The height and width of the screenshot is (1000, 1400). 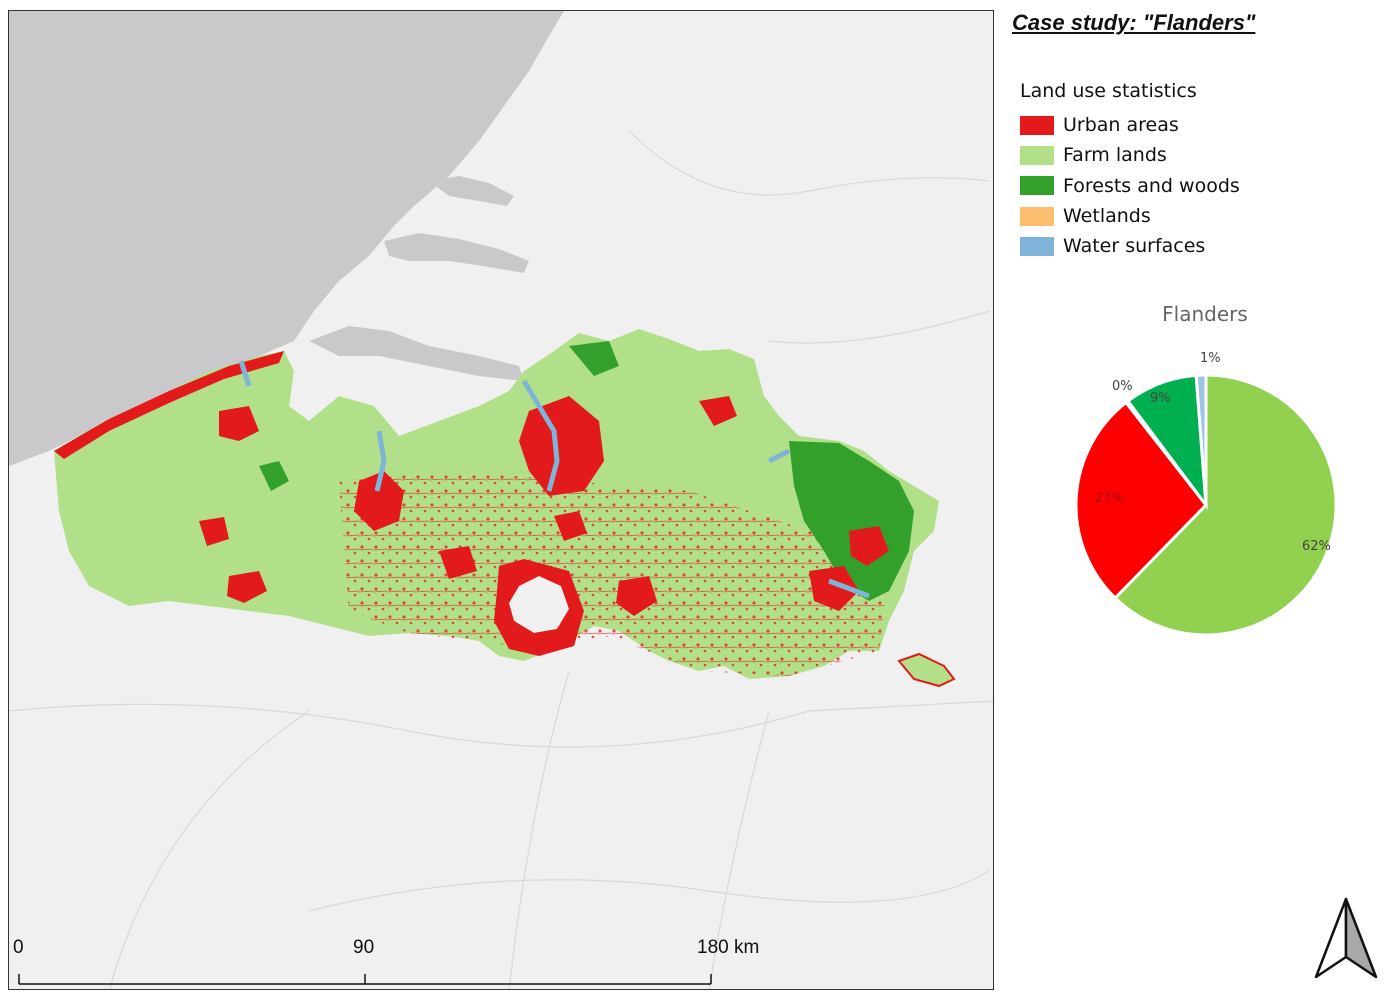 I want to click on legend-item-forest: Forests and woods, so click(x=1130, y=186).